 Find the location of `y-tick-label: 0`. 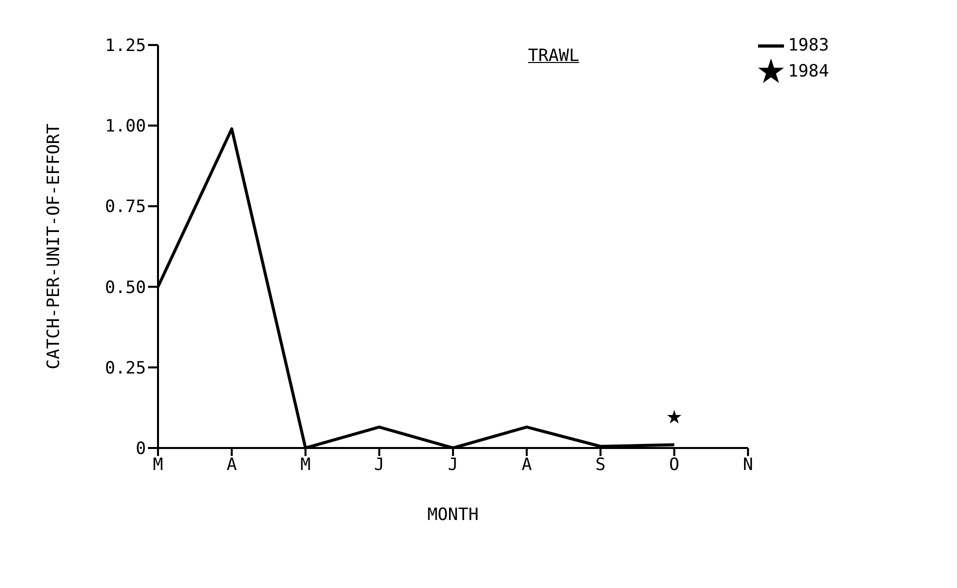

y-tick-label: 0 is located at coordinates (141, 449).